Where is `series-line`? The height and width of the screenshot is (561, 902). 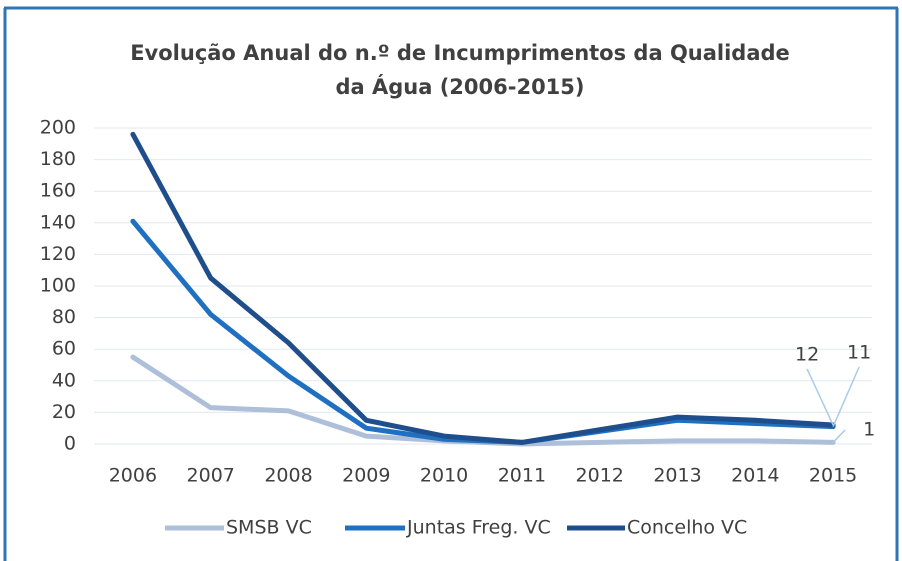 series-line is located at coordinates (483, 400).